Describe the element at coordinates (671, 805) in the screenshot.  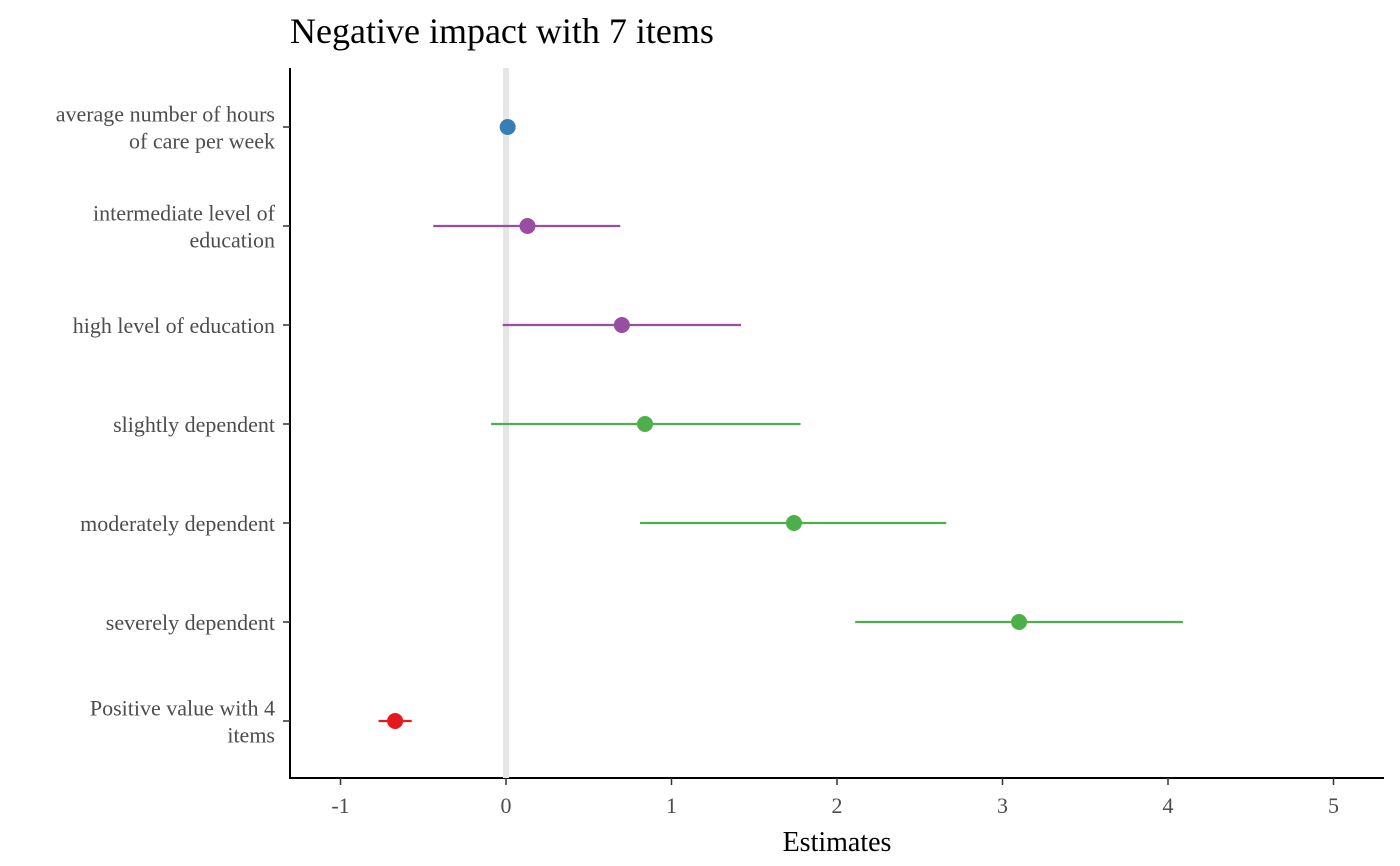
I see `x-tick-label: 1` at that location.